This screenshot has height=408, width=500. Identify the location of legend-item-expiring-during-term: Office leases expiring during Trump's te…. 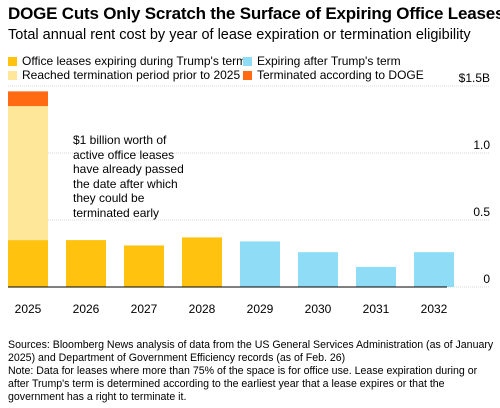
(127, 61).